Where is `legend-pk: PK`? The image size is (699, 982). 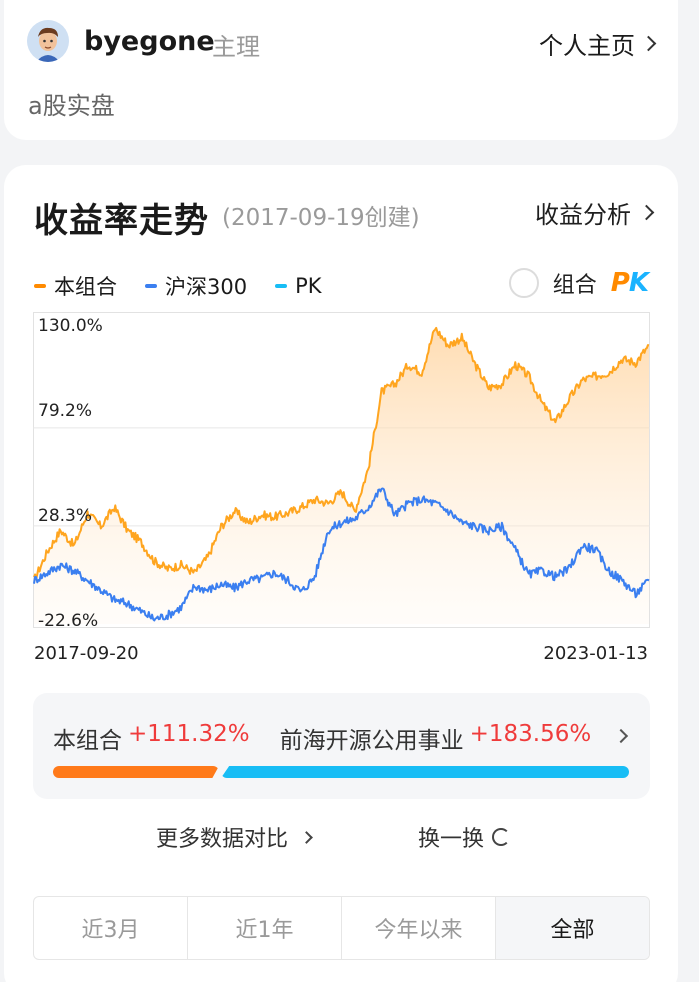
legend-pk: PK is located at coordinates (298, 286).